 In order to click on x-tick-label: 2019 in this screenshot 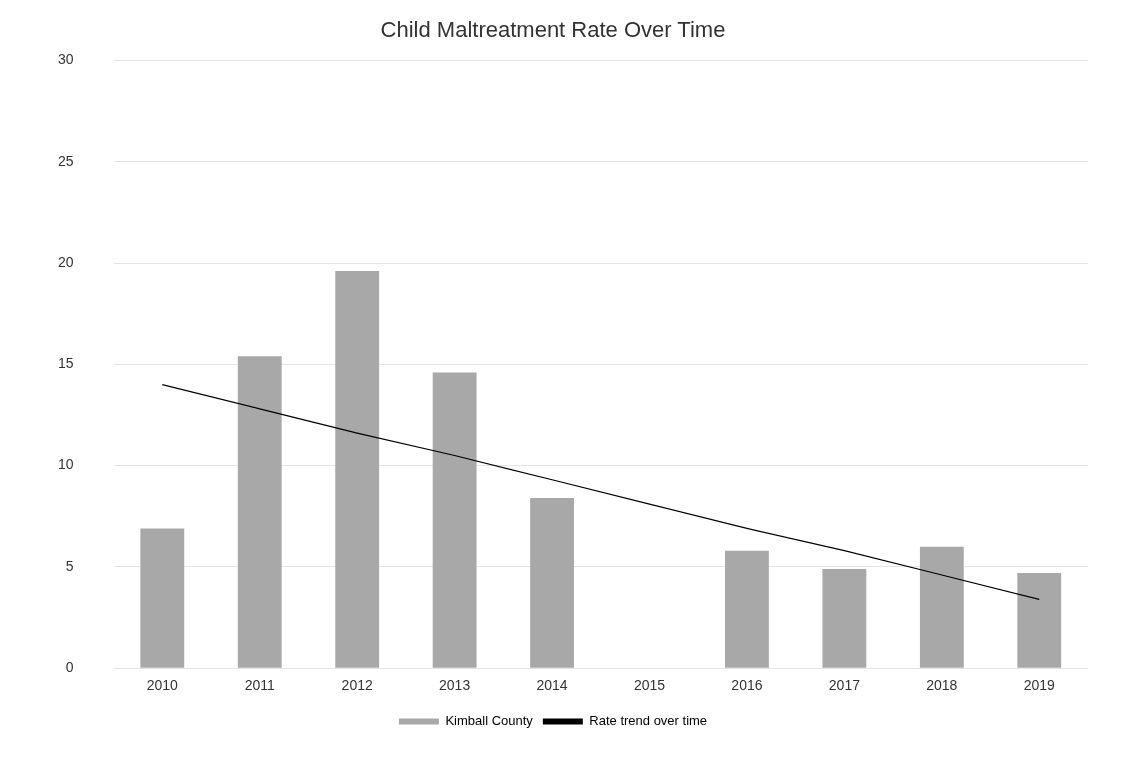, I will do `click(1039, 685)`.